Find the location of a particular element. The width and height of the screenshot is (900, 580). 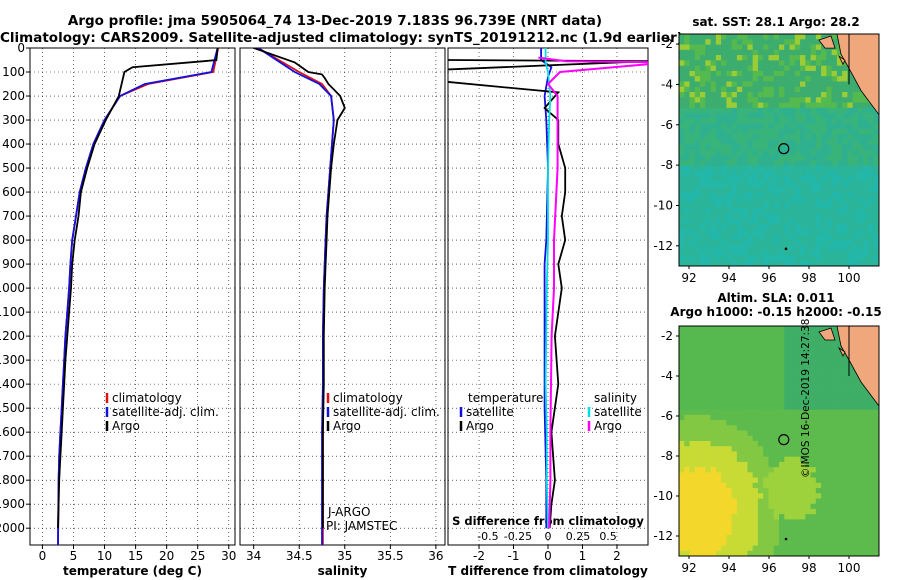

y-tick-label: 600 is located at coordinates (13, 192).